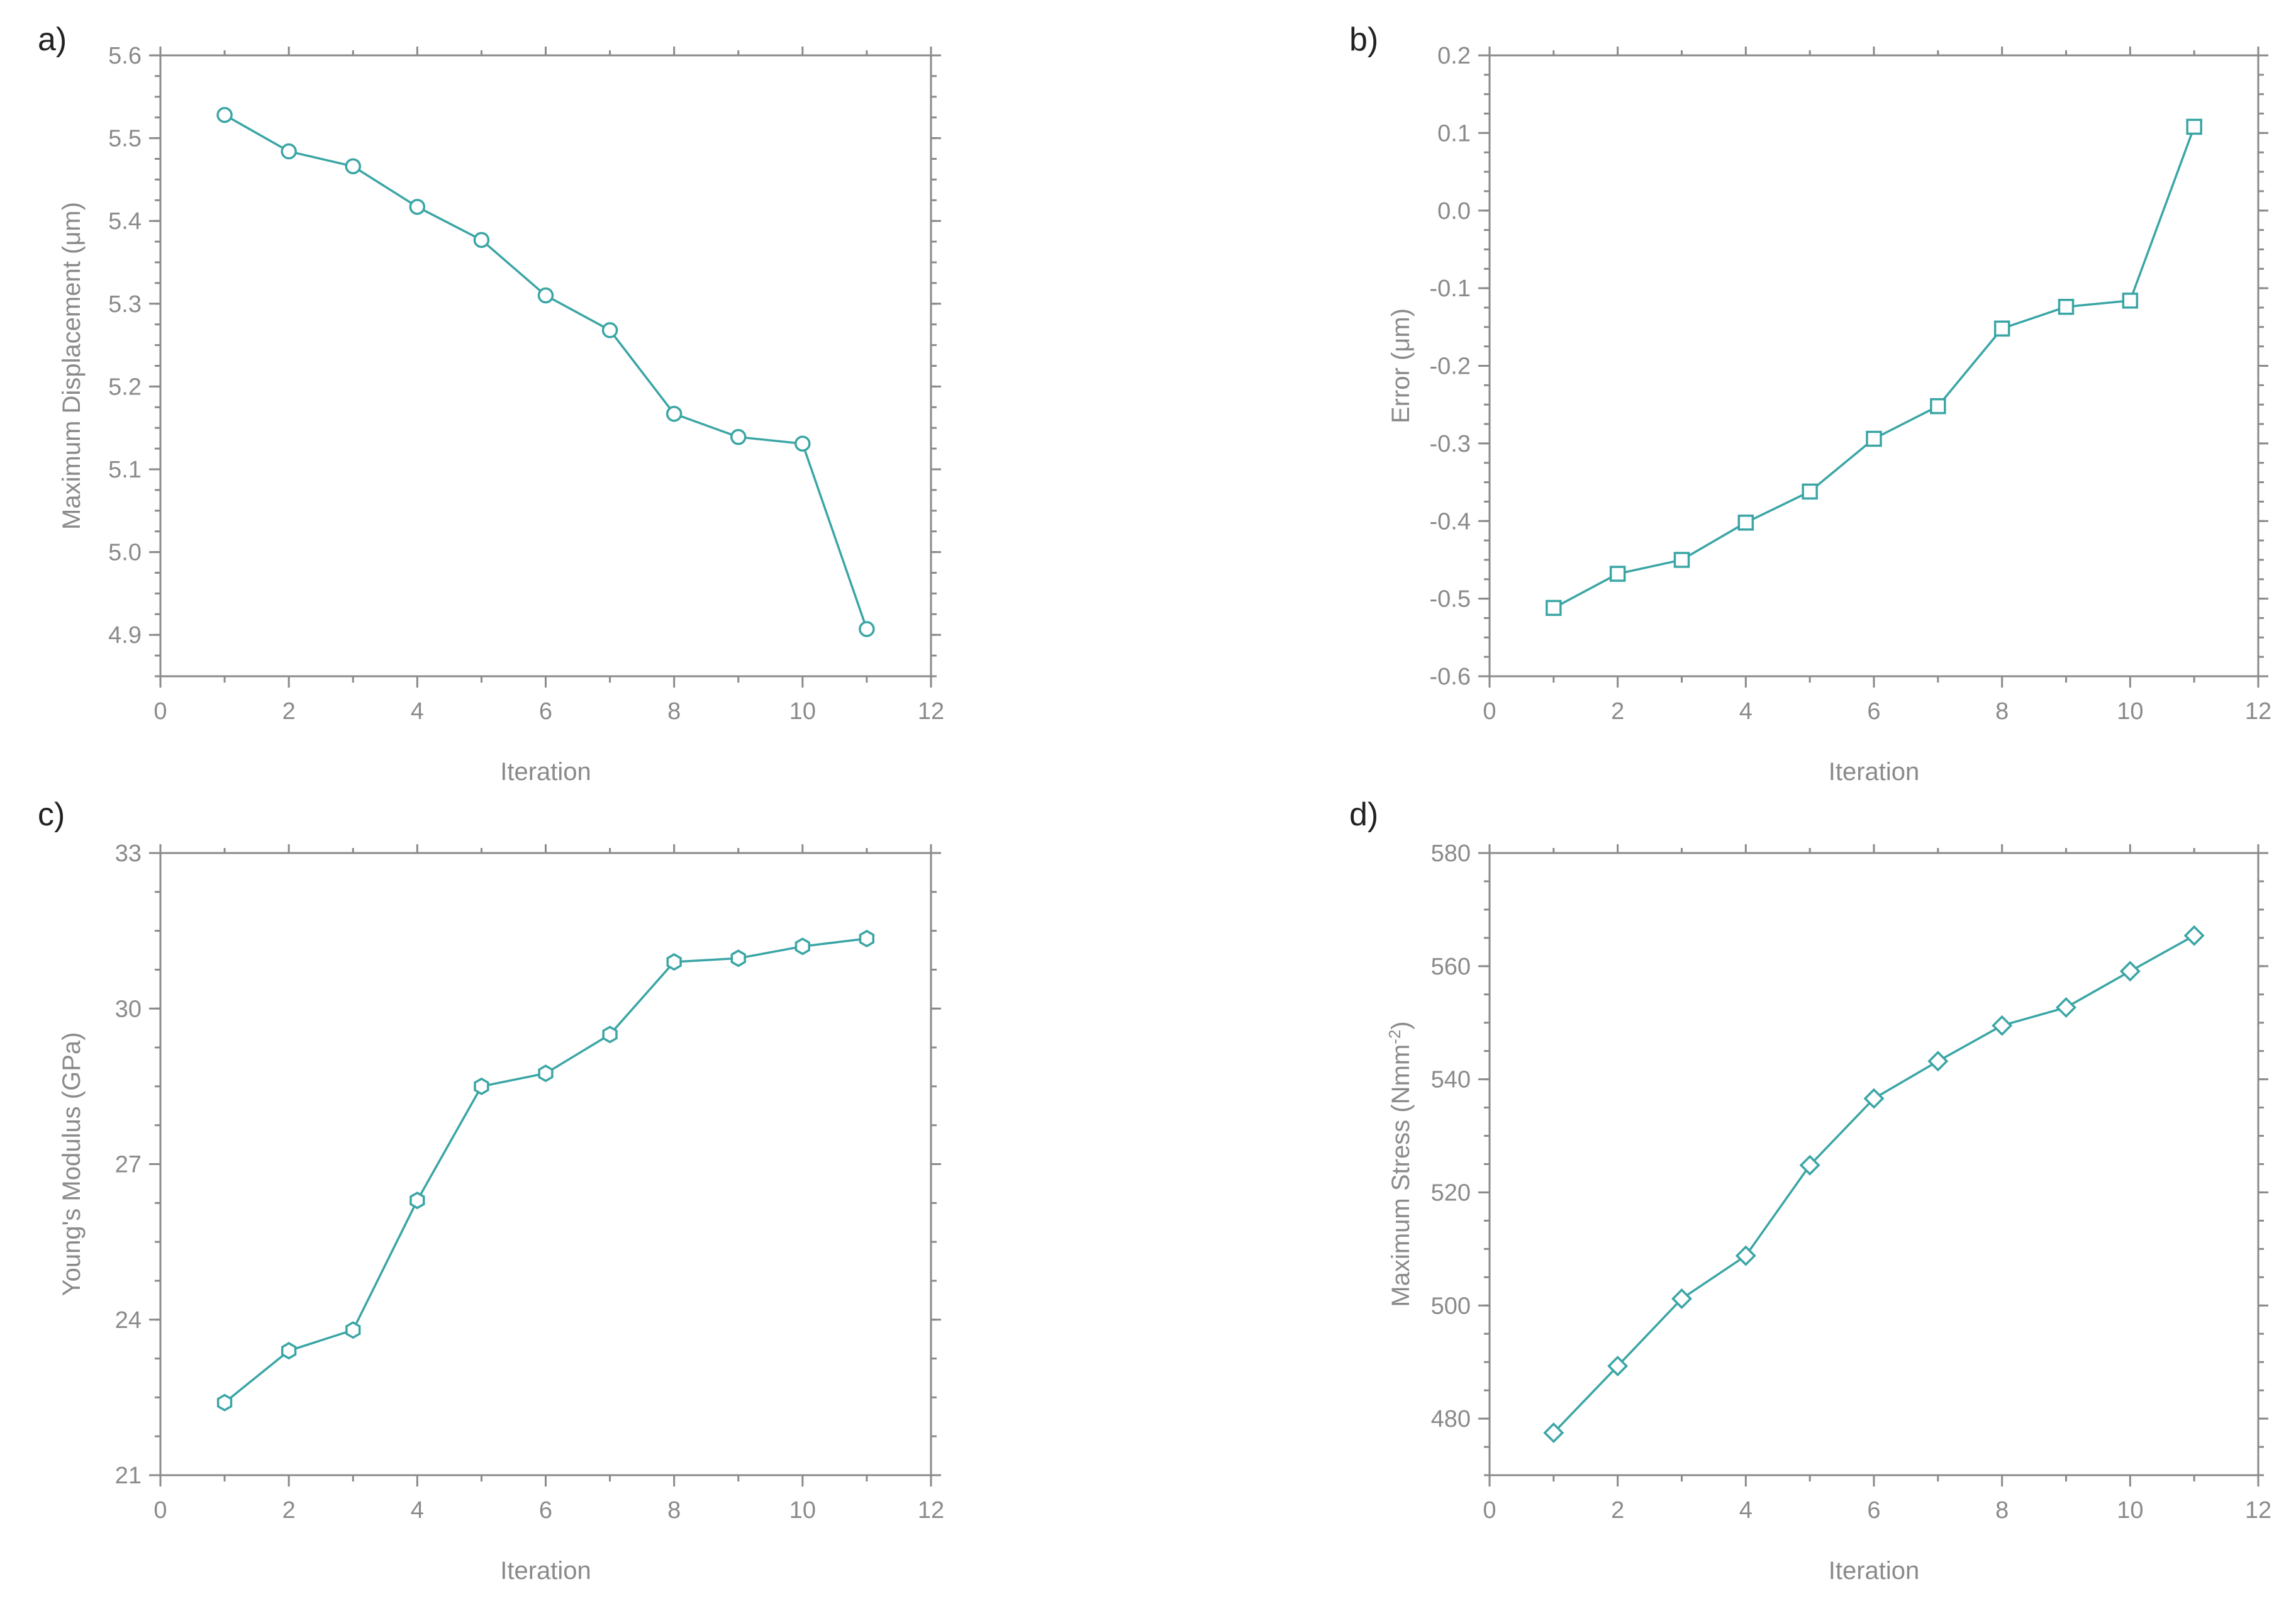 Image resolution: width=2296 pixels, height=1601 pixels. Describe the element at coordinates (125, 305) in the screenshot. I see `y-tick-label: 5.3` at that location.